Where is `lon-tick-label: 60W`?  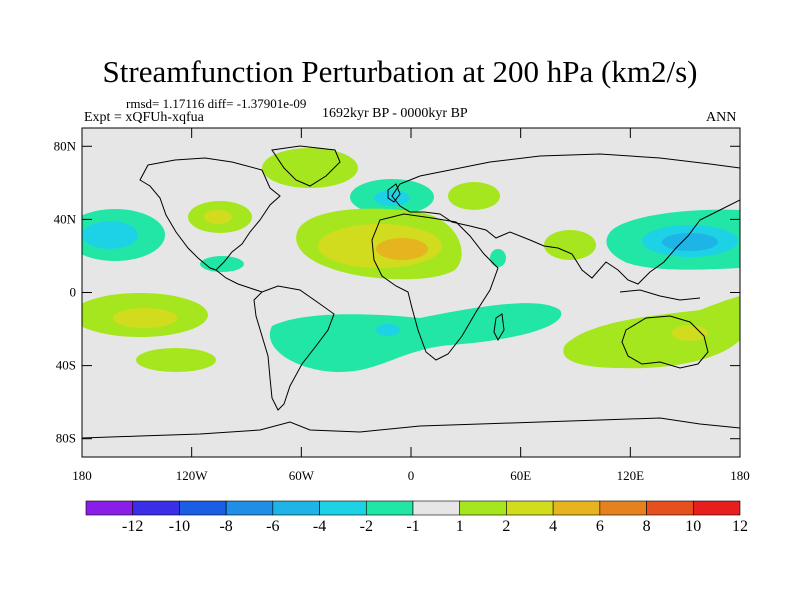 lon-tick-label: 60W is located at coordinates (302, 475).